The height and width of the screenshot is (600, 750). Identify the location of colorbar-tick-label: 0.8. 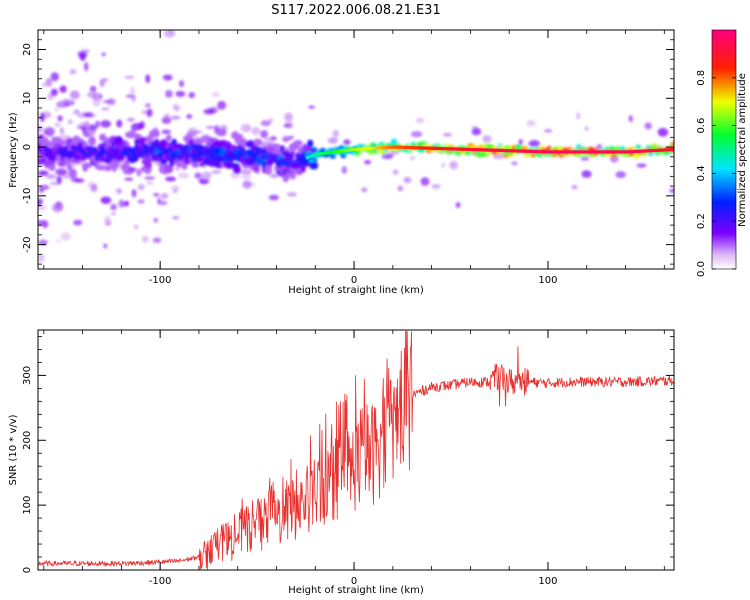
(701, 78).